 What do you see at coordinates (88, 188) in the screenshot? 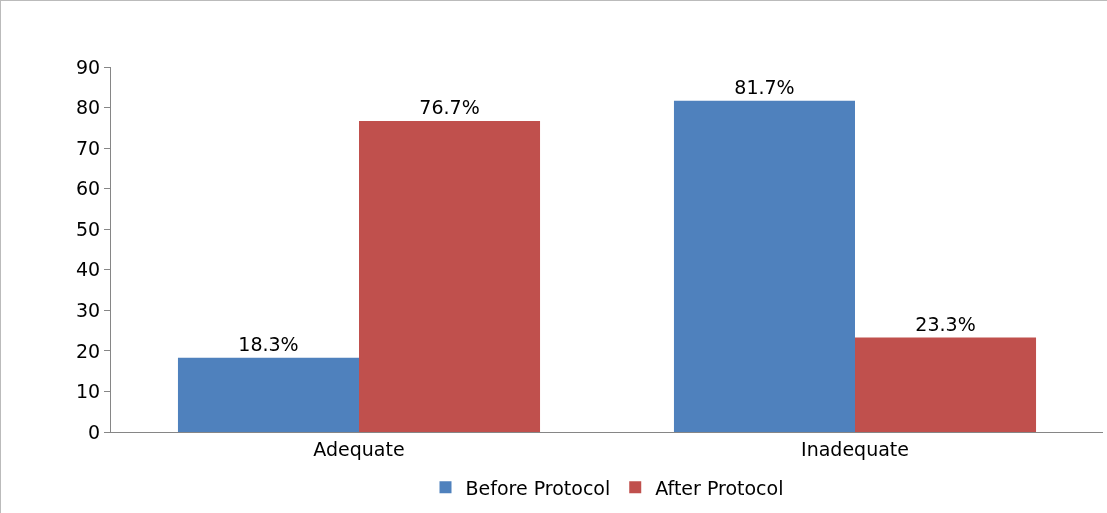
I see `y-tick-label: 60` at bounding box center [88, 188].